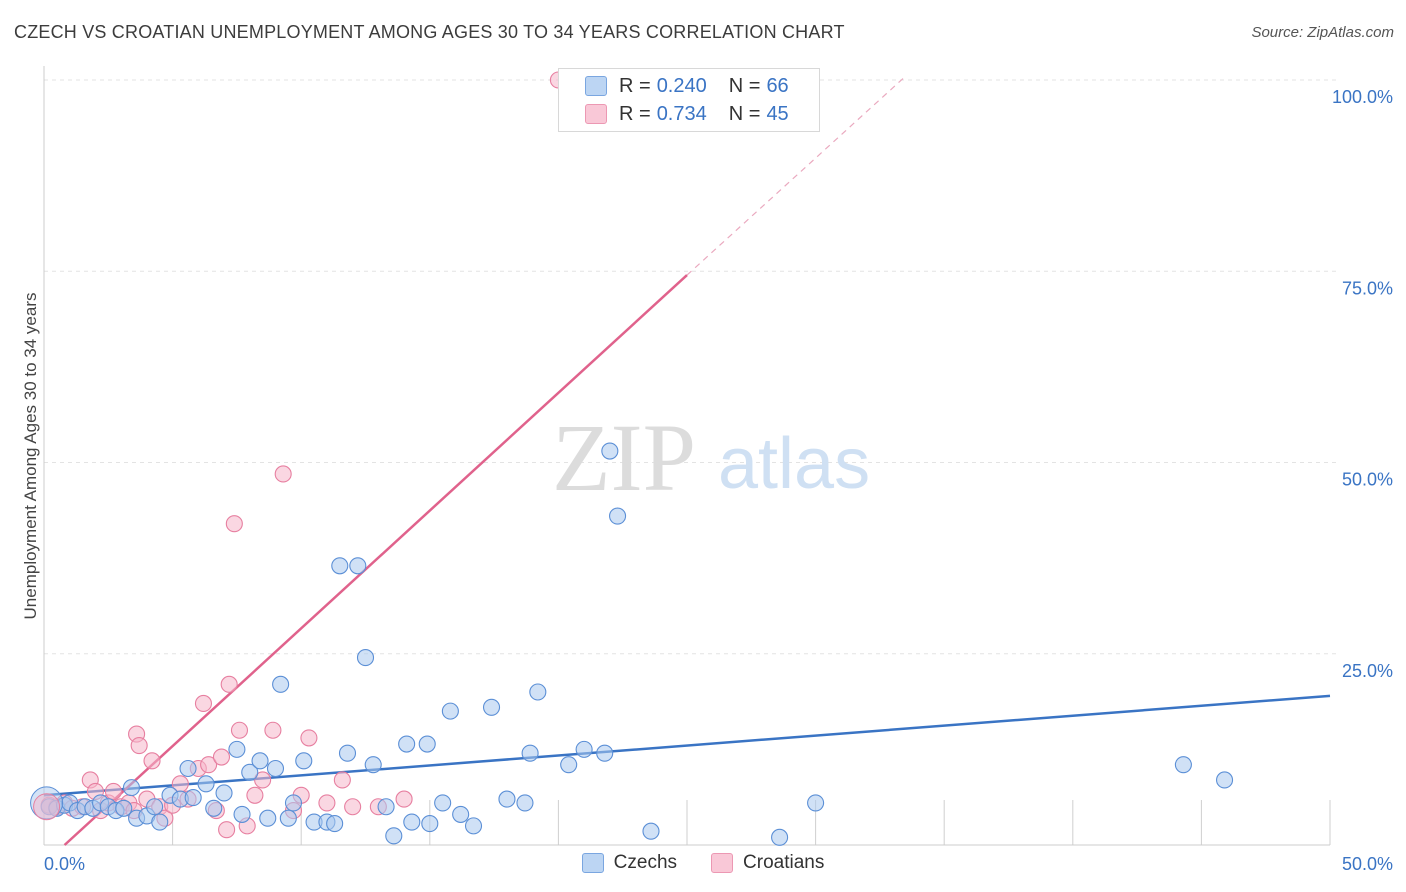 Image resolution: width=1406 pixels, height=892 pixels. What do you see at coordinates (703, 863) in the screenshot?
I see `bottom-legend: Czechs Croatians` at bounding box center [703, 863].